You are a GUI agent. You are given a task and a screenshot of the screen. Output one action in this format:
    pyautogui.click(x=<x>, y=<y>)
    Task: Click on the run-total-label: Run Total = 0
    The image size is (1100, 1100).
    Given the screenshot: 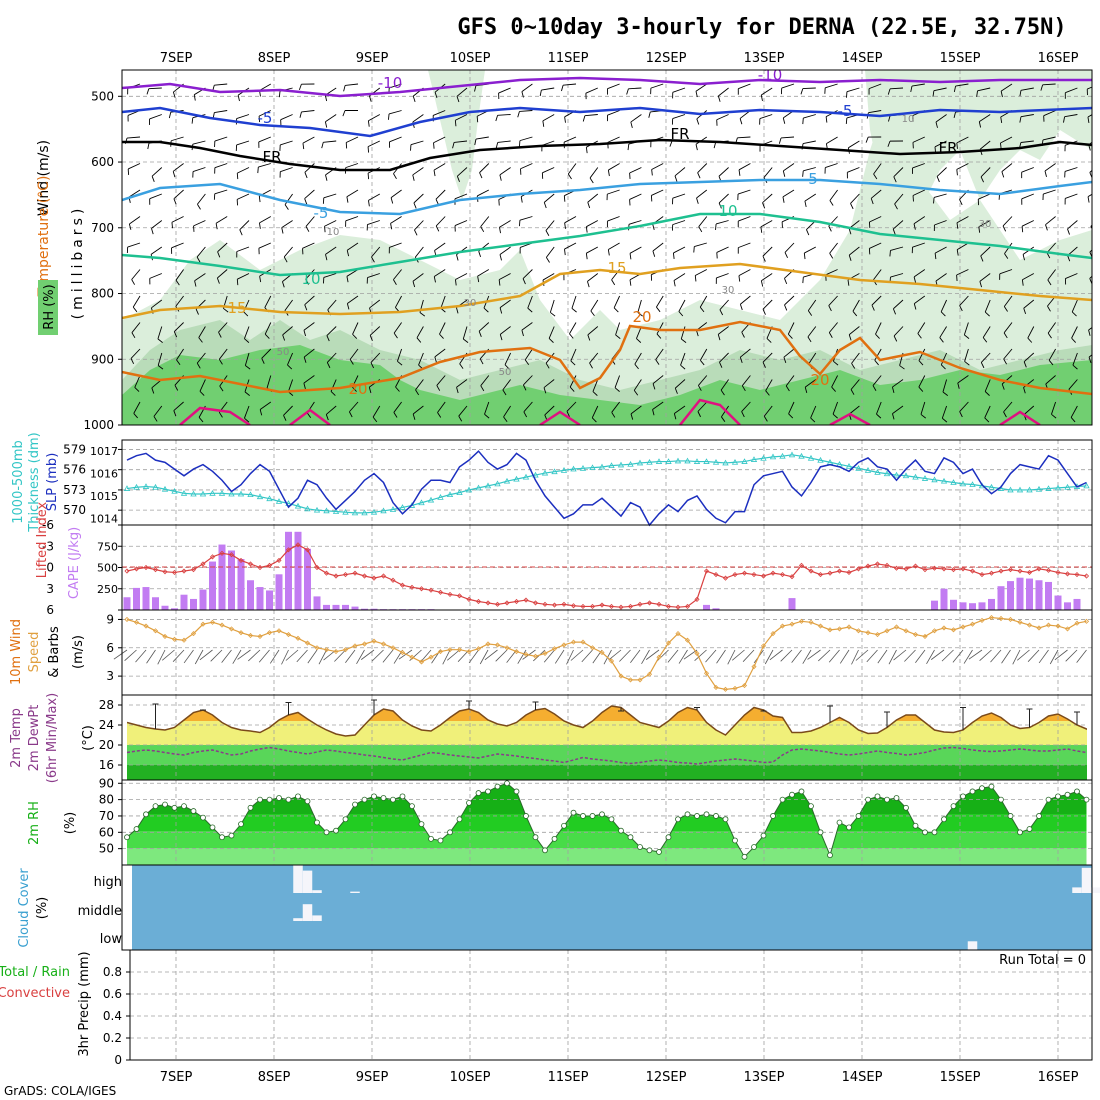 What is the action you would take?
    pyautogui.click(x=1042, y=960)
    